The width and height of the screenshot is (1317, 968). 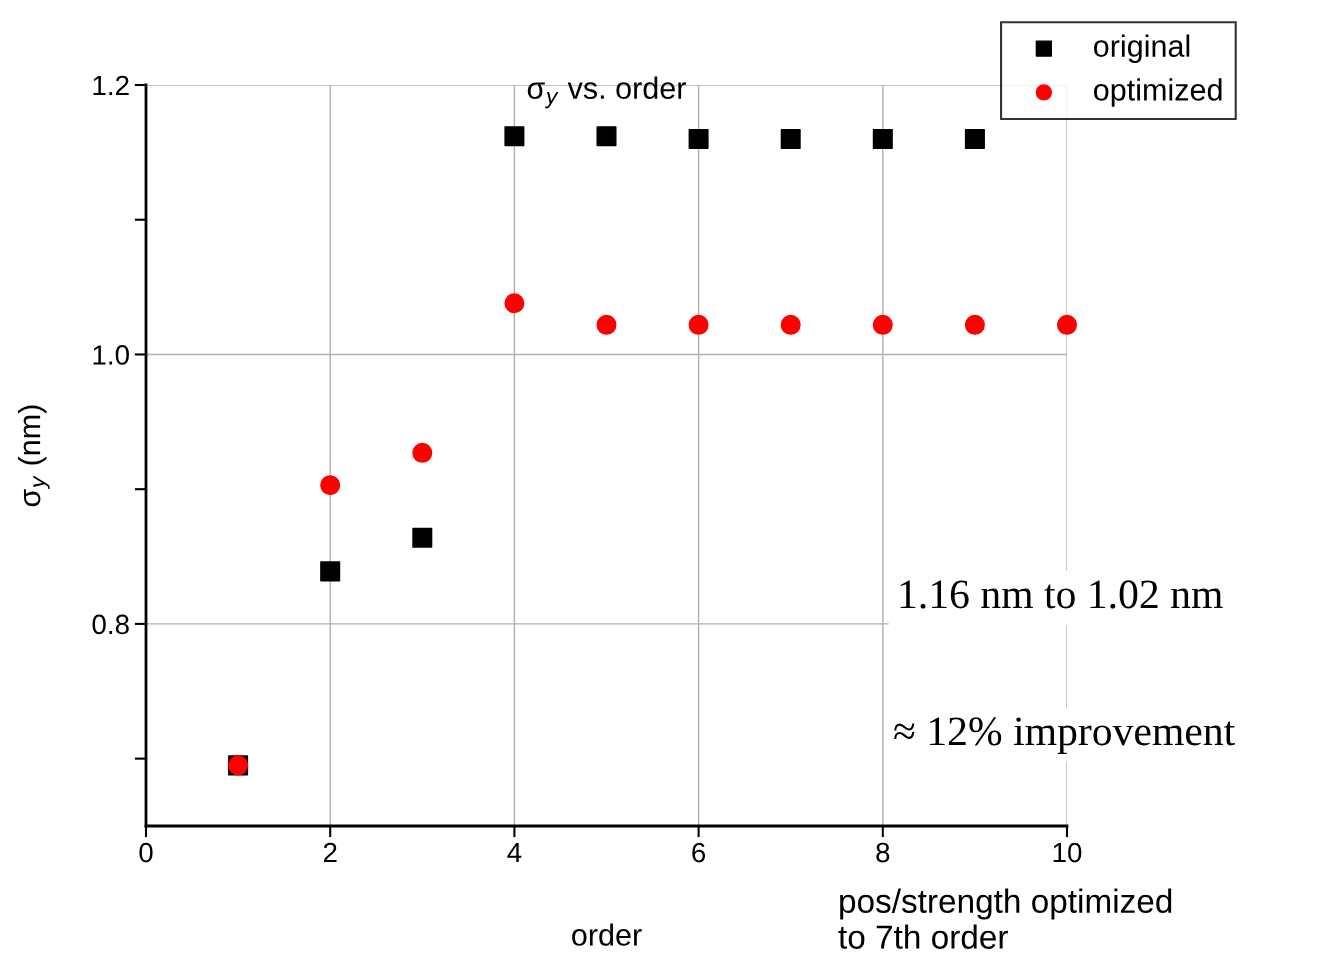 I want to click on text: pos/strength optimized to 7th order, so click(x=1005, y=918).